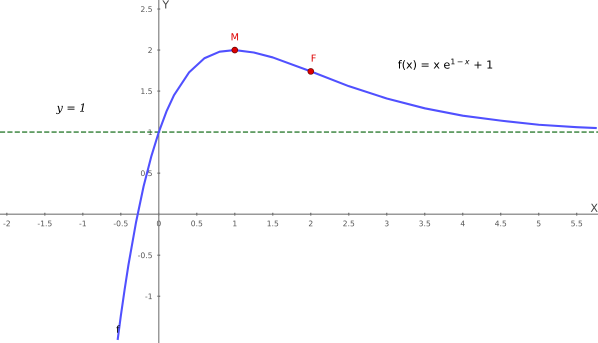 The width and height of the screenshot is (598, 343). I want to click on ref-line-label: y = 1, so click(70, 108).